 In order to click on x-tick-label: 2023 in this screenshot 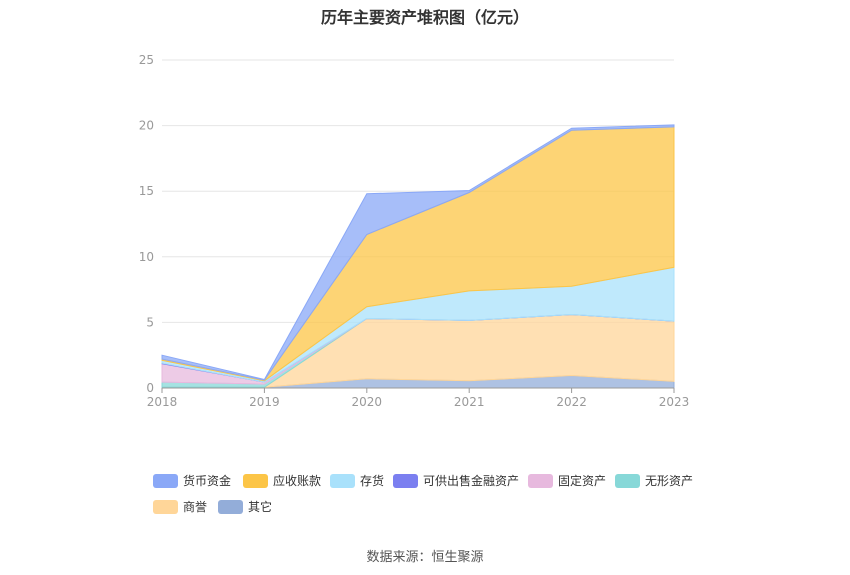, I will do `click(674, 402)`.